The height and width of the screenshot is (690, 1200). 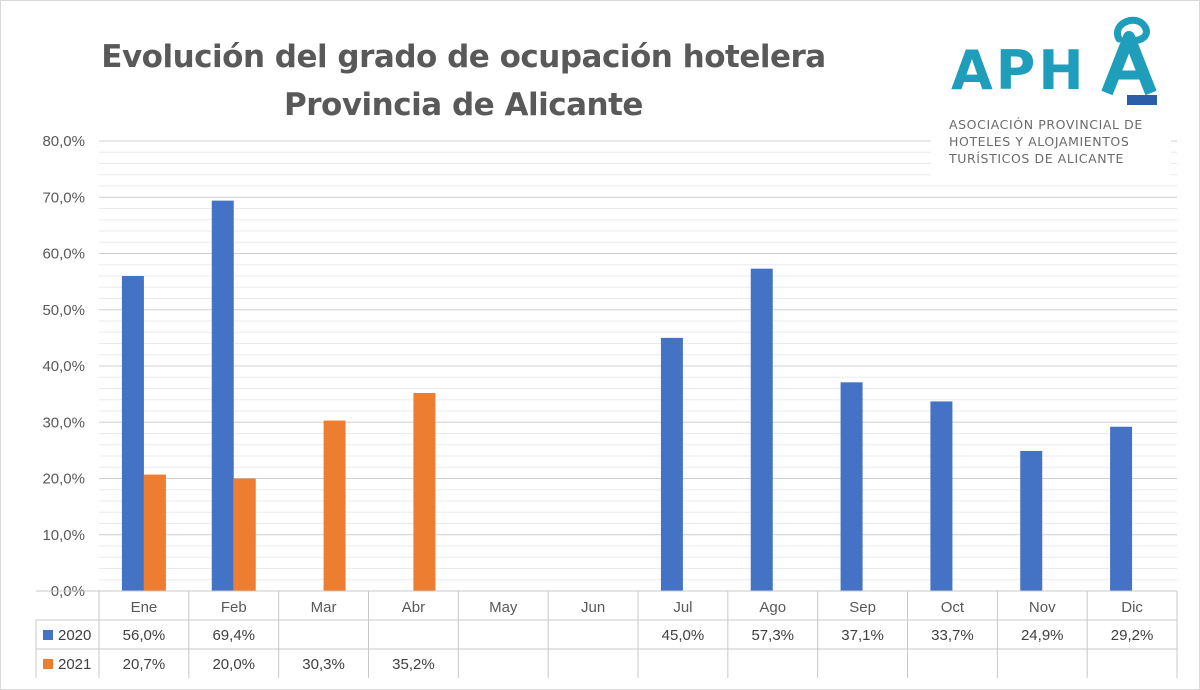 What do you see at coordinates (144, 664) in the screenshot?
I see `data-label: 20,7%` at bounding box center [144, 664].